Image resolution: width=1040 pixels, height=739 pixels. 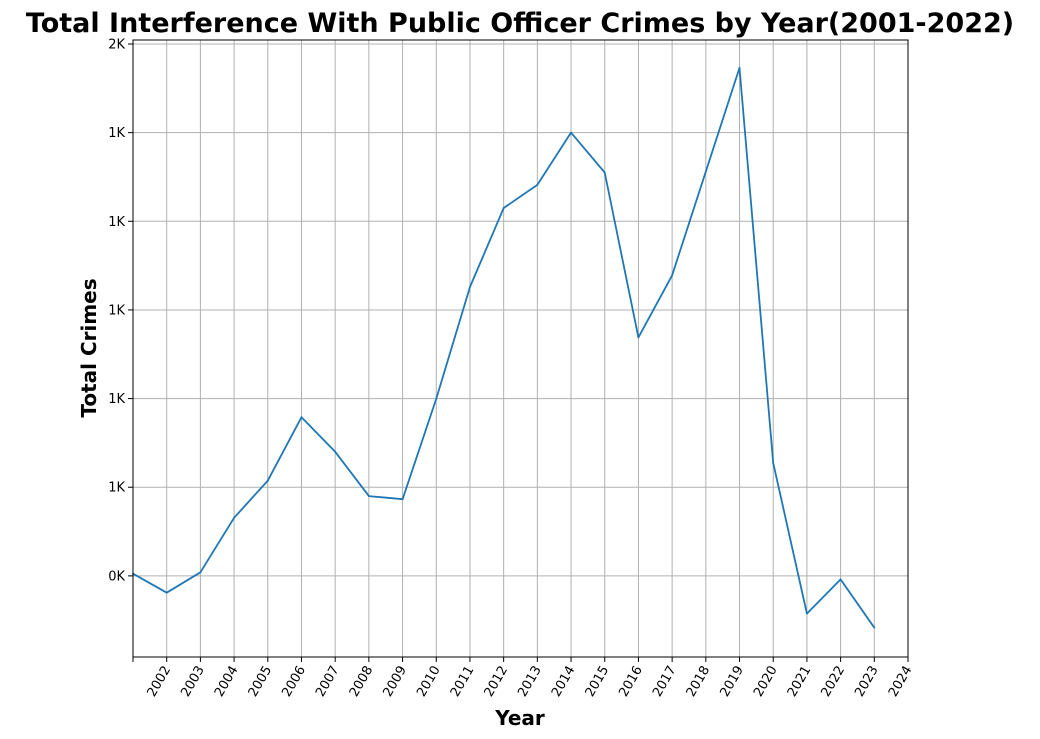 I want to click on x-tick-label: 2014, so click(x=564, y=682).